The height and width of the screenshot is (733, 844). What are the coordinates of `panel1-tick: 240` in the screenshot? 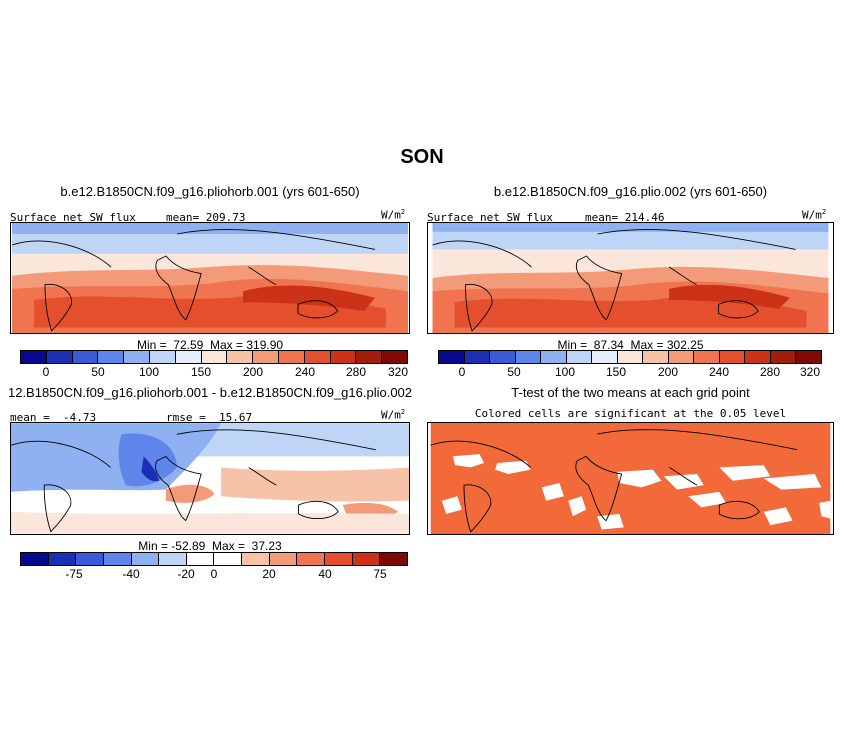 It's located at (305, 372).